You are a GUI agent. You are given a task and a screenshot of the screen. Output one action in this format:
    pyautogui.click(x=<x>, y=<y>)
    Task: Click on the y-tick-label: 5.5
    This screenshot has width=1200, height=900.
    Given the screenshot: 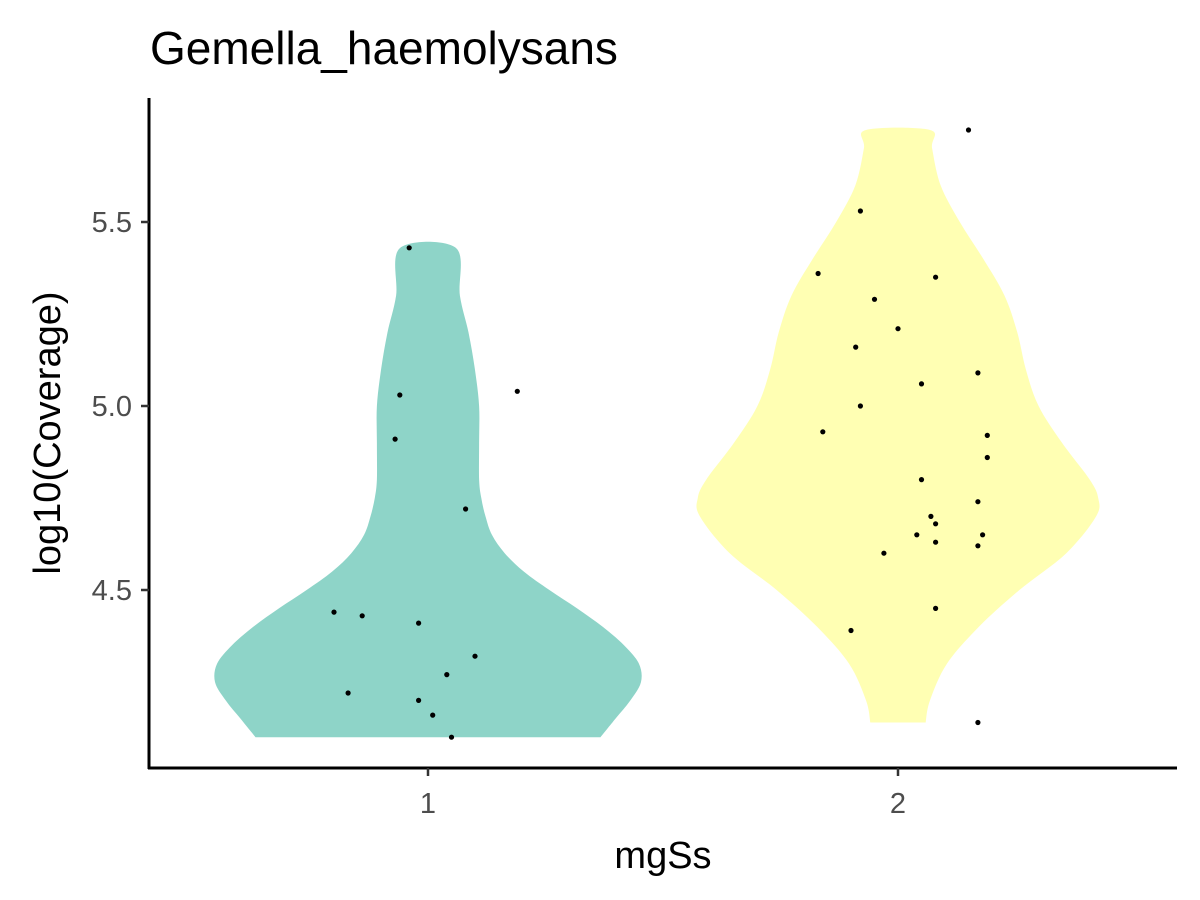 What is the action you would take?
    pyautogui.click(x=112, y=223)
    